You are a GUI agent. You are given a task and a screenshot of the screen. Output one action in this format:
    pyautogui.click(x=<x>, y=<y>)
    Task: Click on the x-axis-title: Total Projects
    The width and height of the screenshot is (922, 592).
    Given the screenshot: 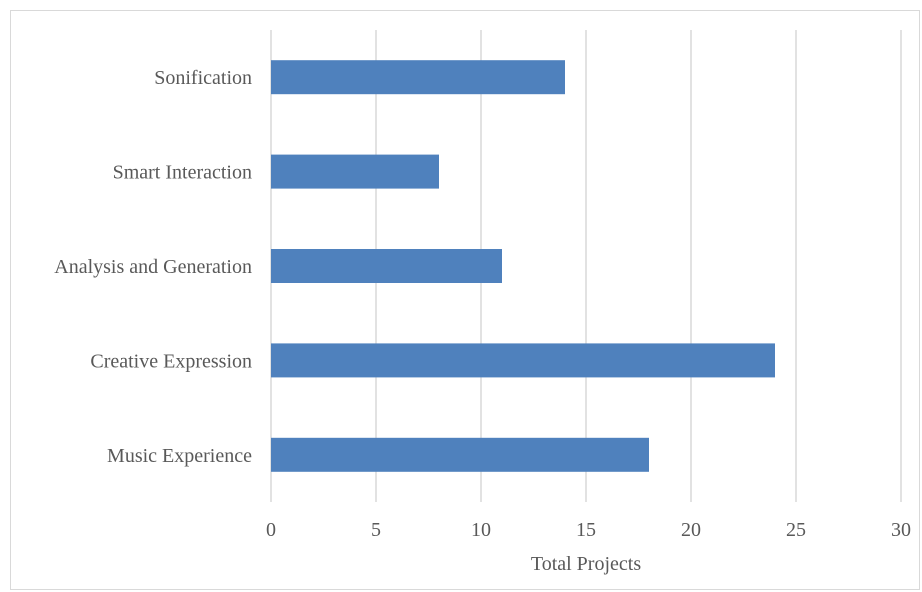 What is the action you would take?
    pyautogui.click(x=586, y=564)
    